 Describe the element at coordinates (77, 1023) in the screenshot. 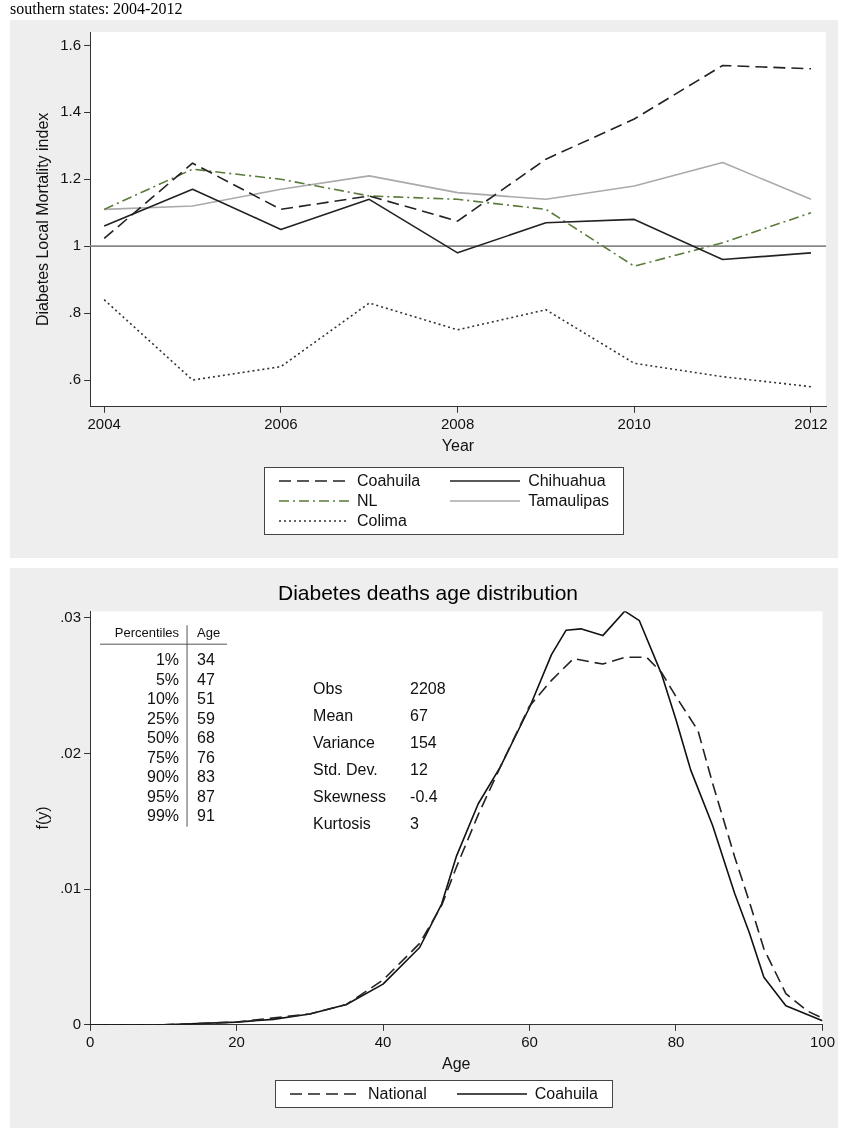

I see `y-tick-label: 0` at that location.